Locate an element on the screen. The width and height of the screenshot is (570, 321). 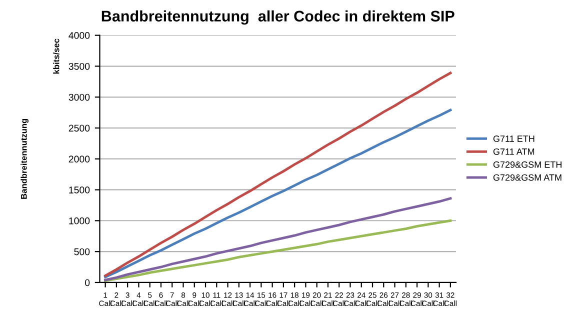
legend-label: G729&GSM ATM is located at coordinates (527, 177).